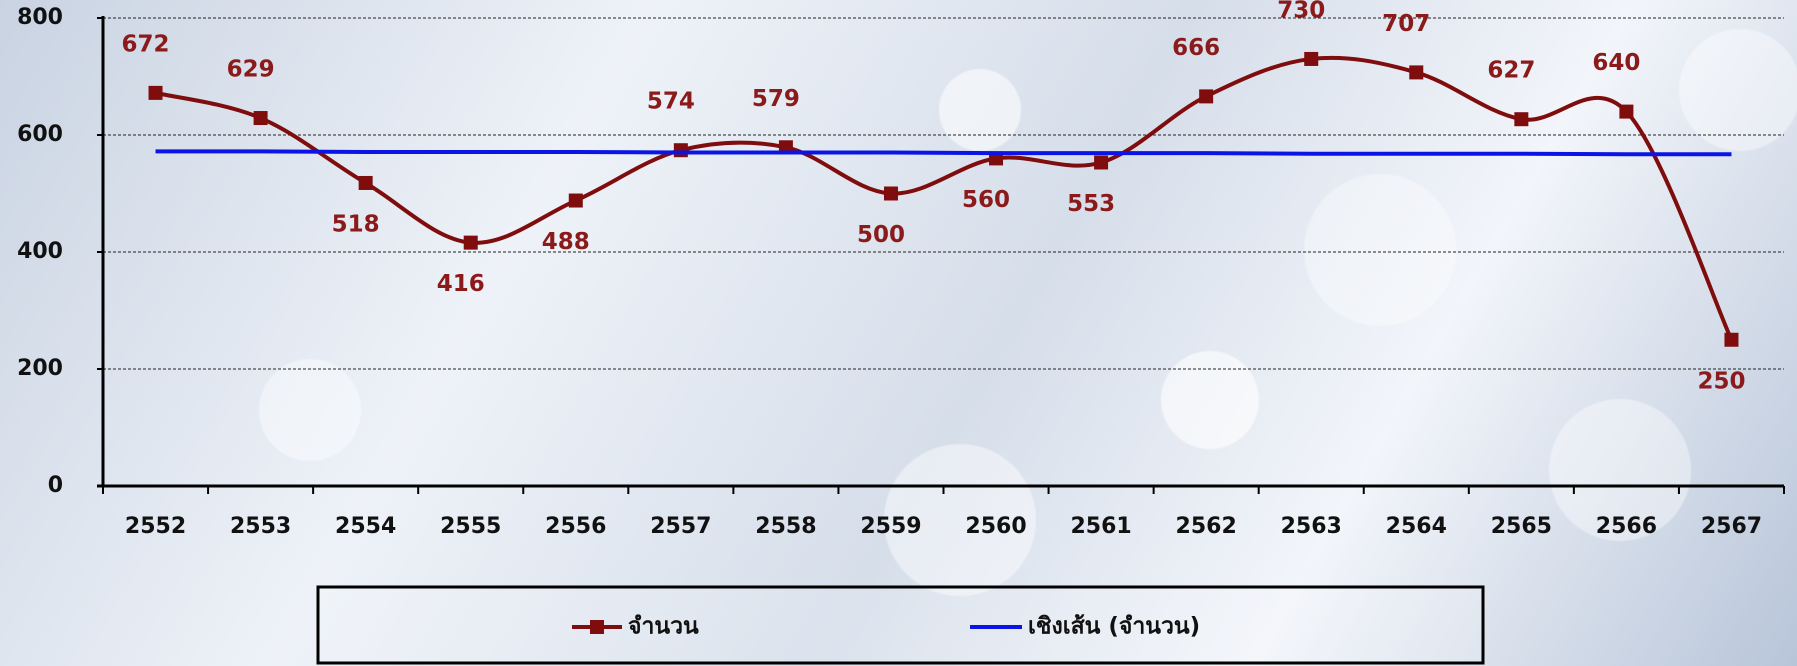 This screenshot has width=1797, height=666. I want to click on data-label: 488, so click(566, 242).